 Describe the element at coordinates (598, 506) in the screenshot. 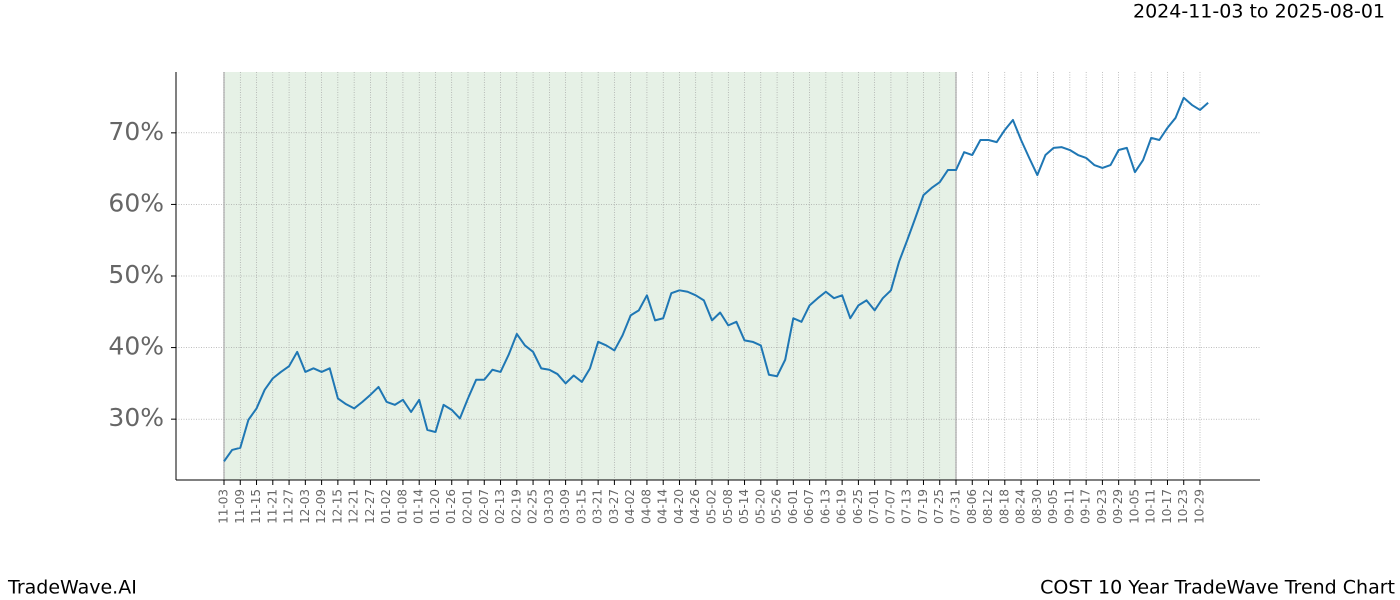

I see `x-tick-label: 03-21` at that location.